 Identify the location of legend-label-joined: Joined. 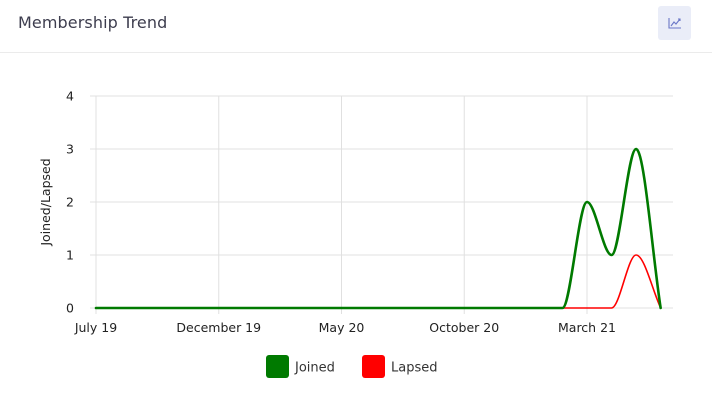
(314, 368).